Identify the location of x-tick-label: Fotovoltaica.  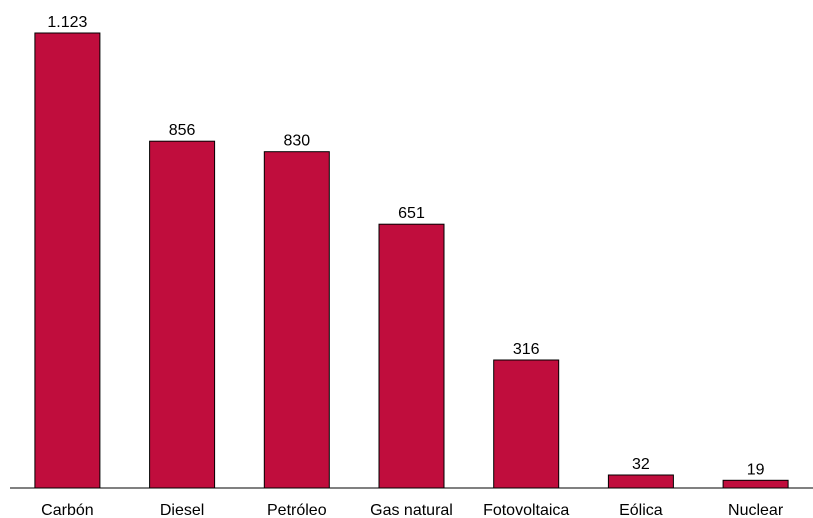
(526, 510).